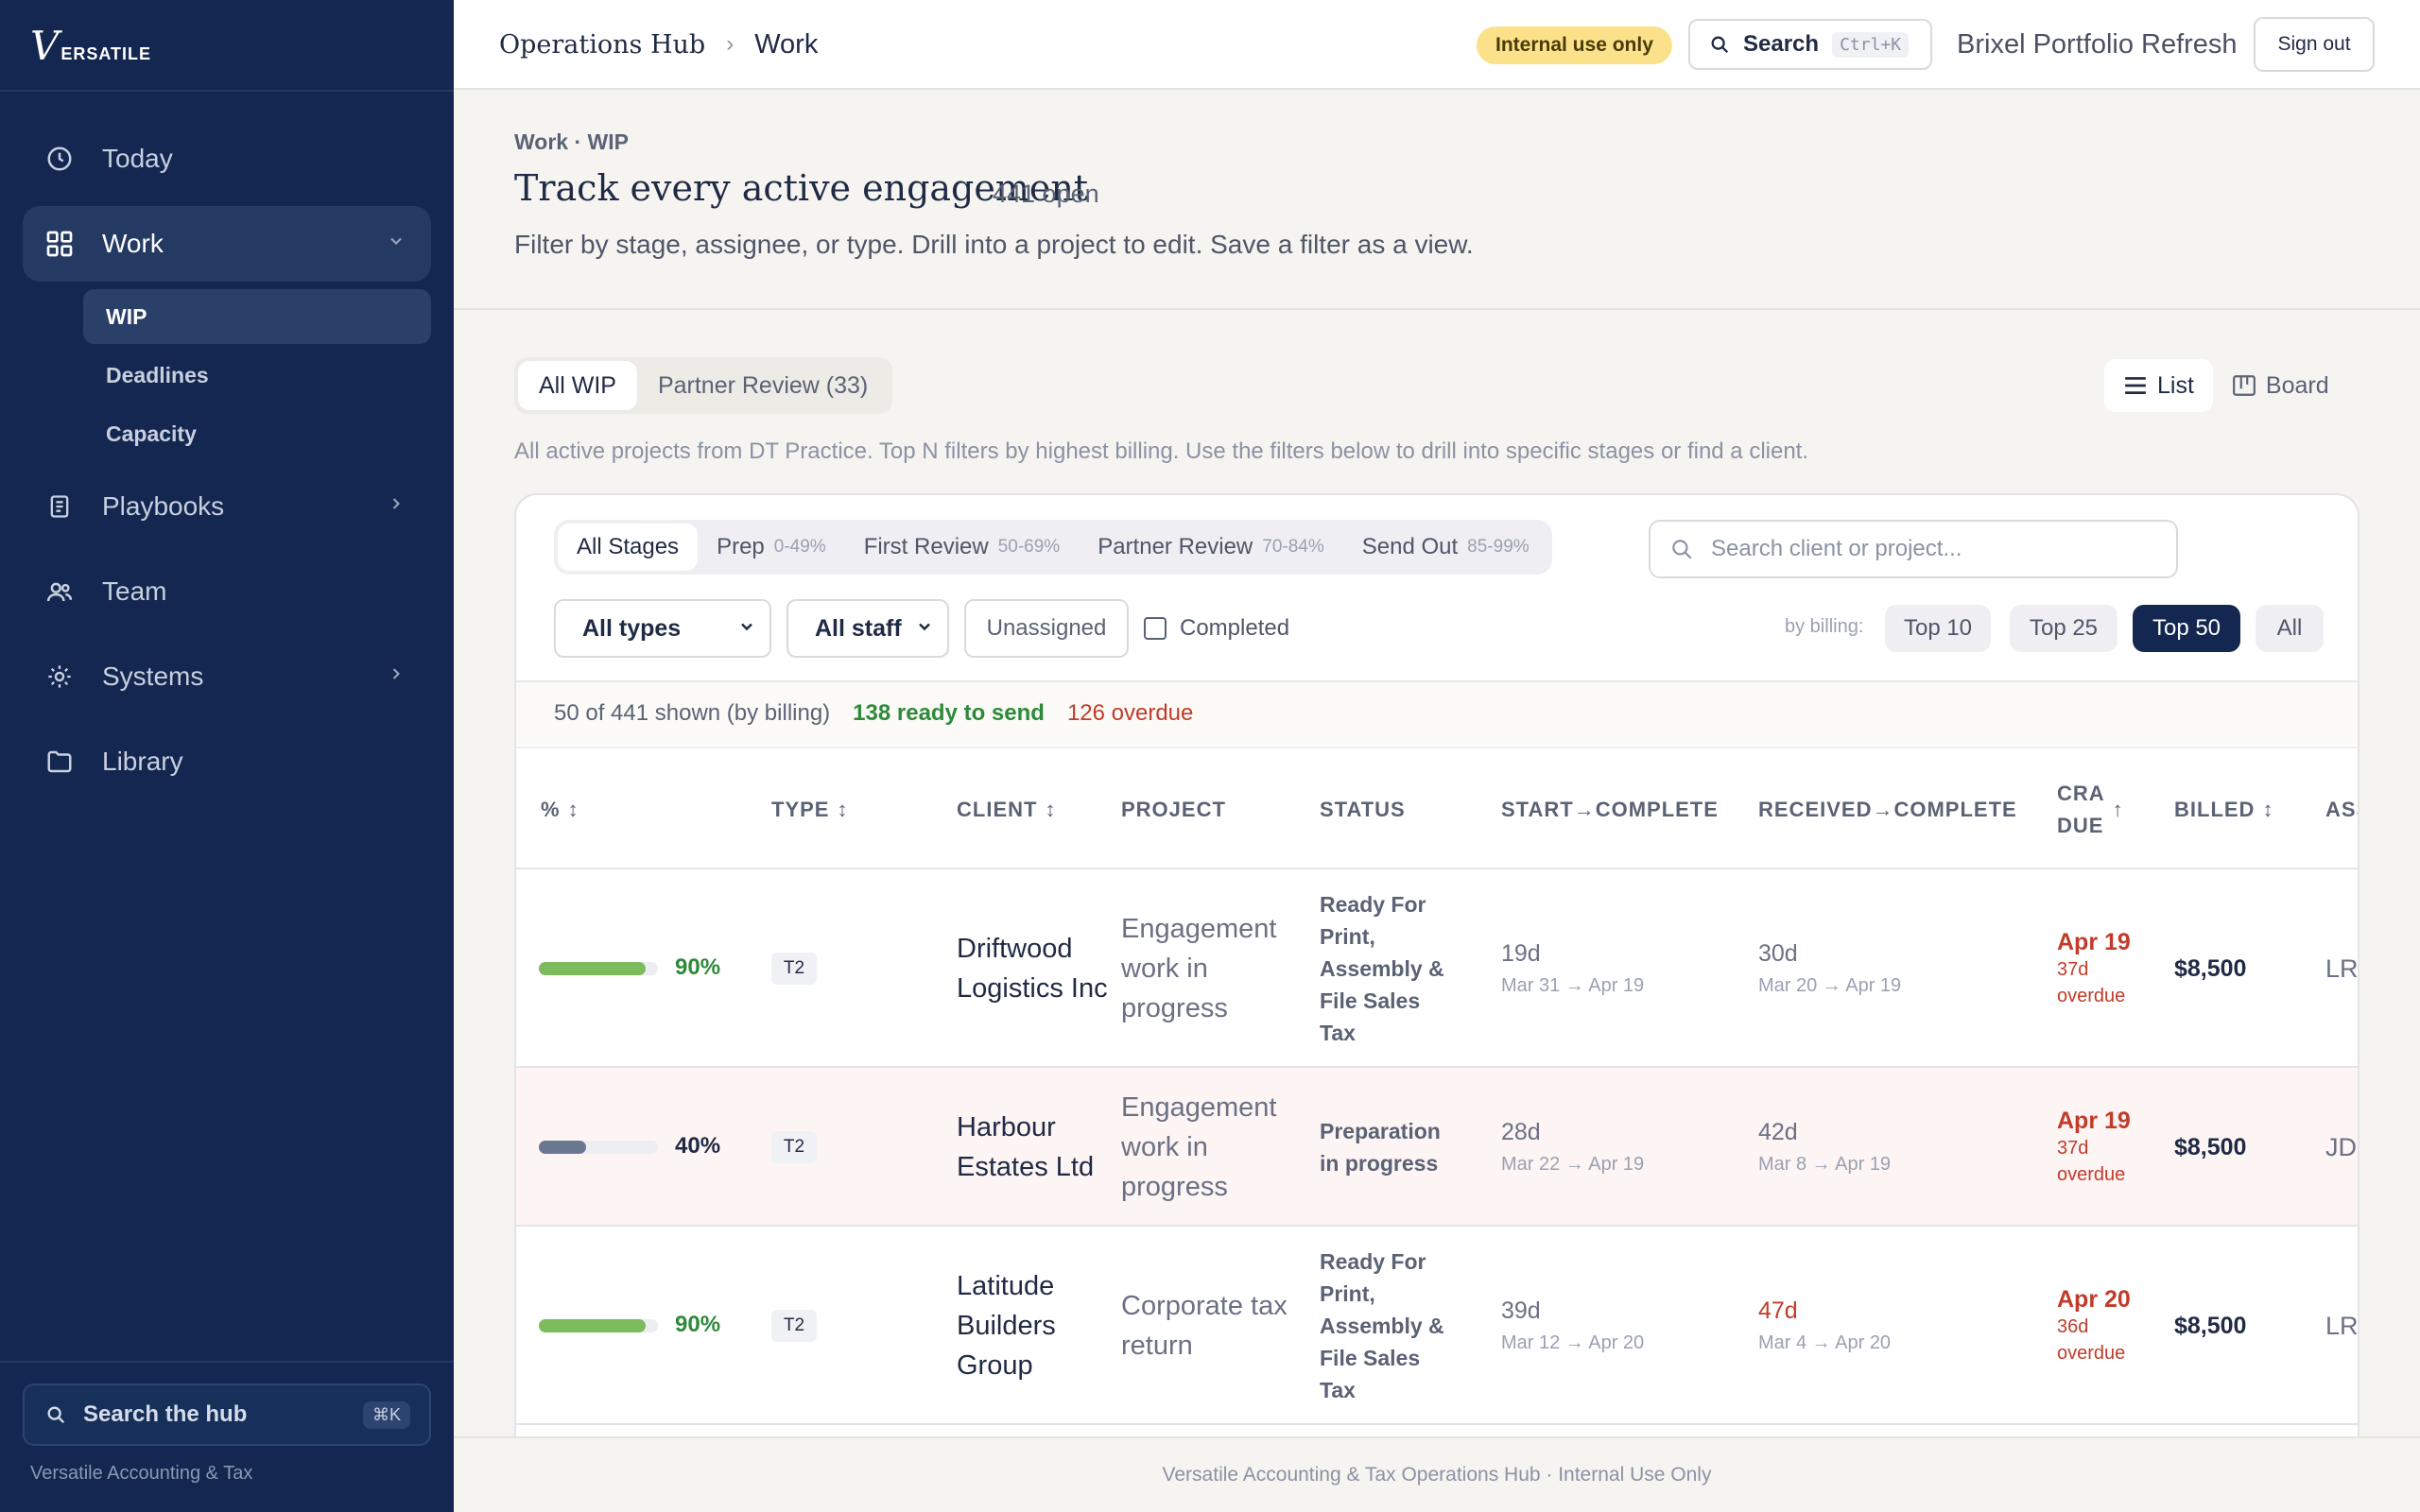 The image size is (2420, 1512). What do you see at coordinates (799, 547) in the screenshot?
I see `stage-range: 0-49%` at bounding box center [799, 547].